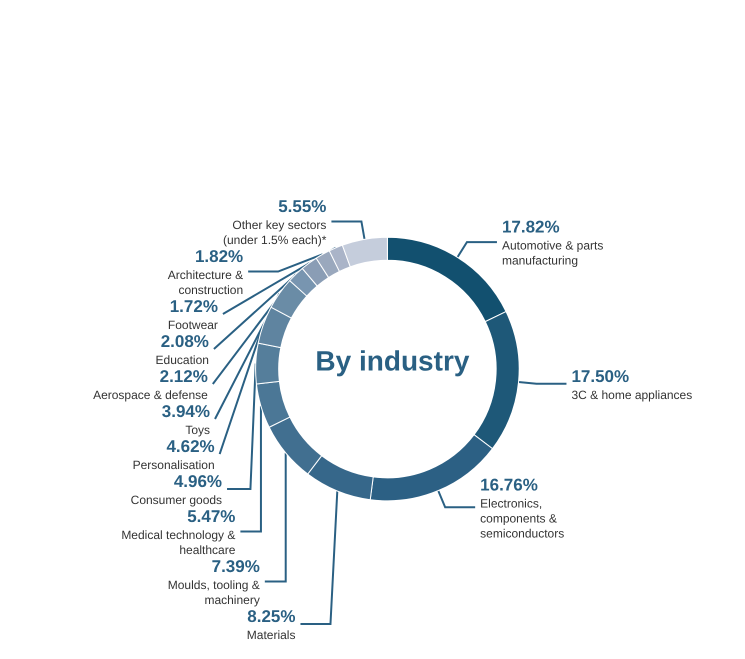 Image resolution: width=745 pixels, height=659 pixels. What do you see at coordinates (302, 206) in the screenshot?
I see `data-label: 5.55%` at bounding box center [302, 206].